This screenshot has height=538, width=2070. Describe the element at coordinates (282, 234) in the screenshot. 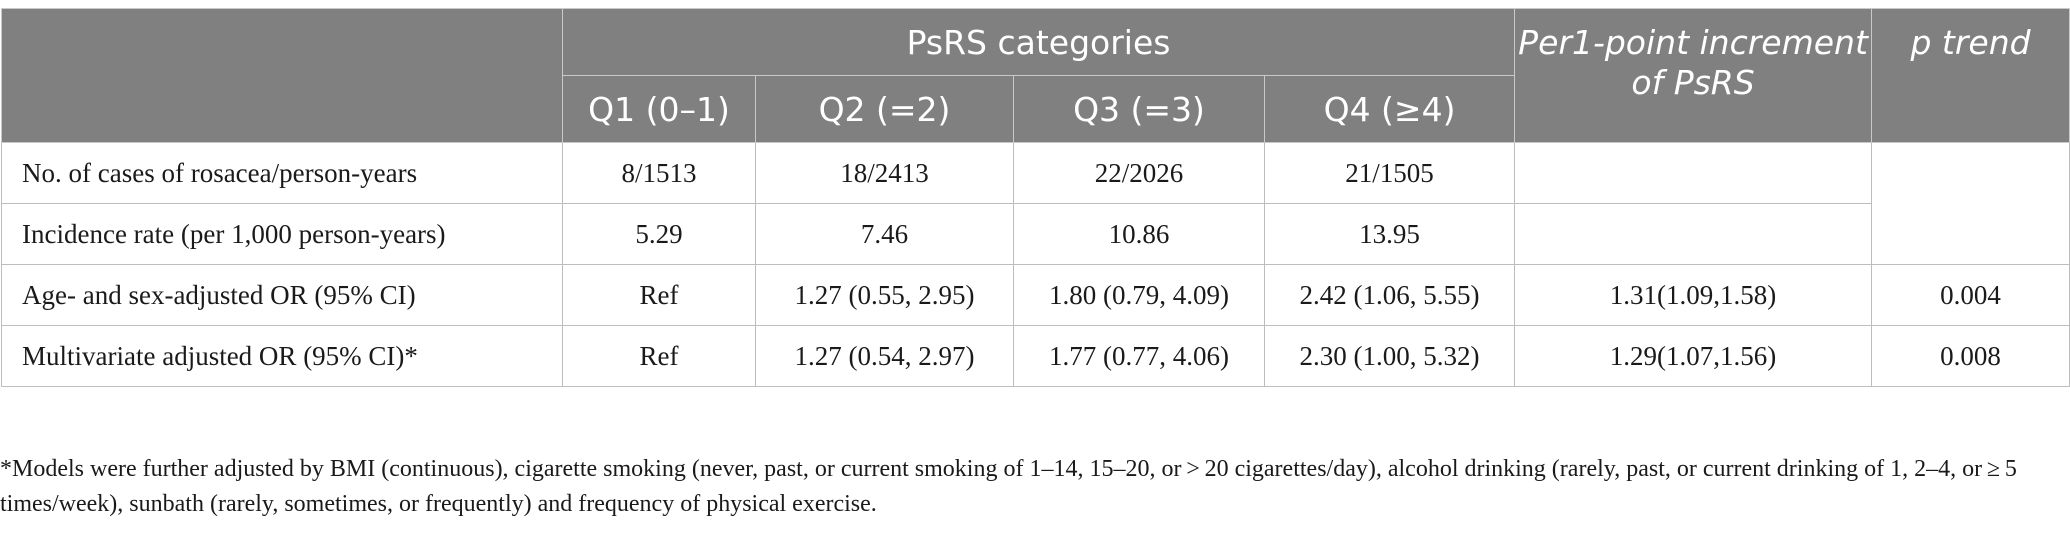

I see `row-label: Incidence rate (per 1,000 person-years)` at that location.